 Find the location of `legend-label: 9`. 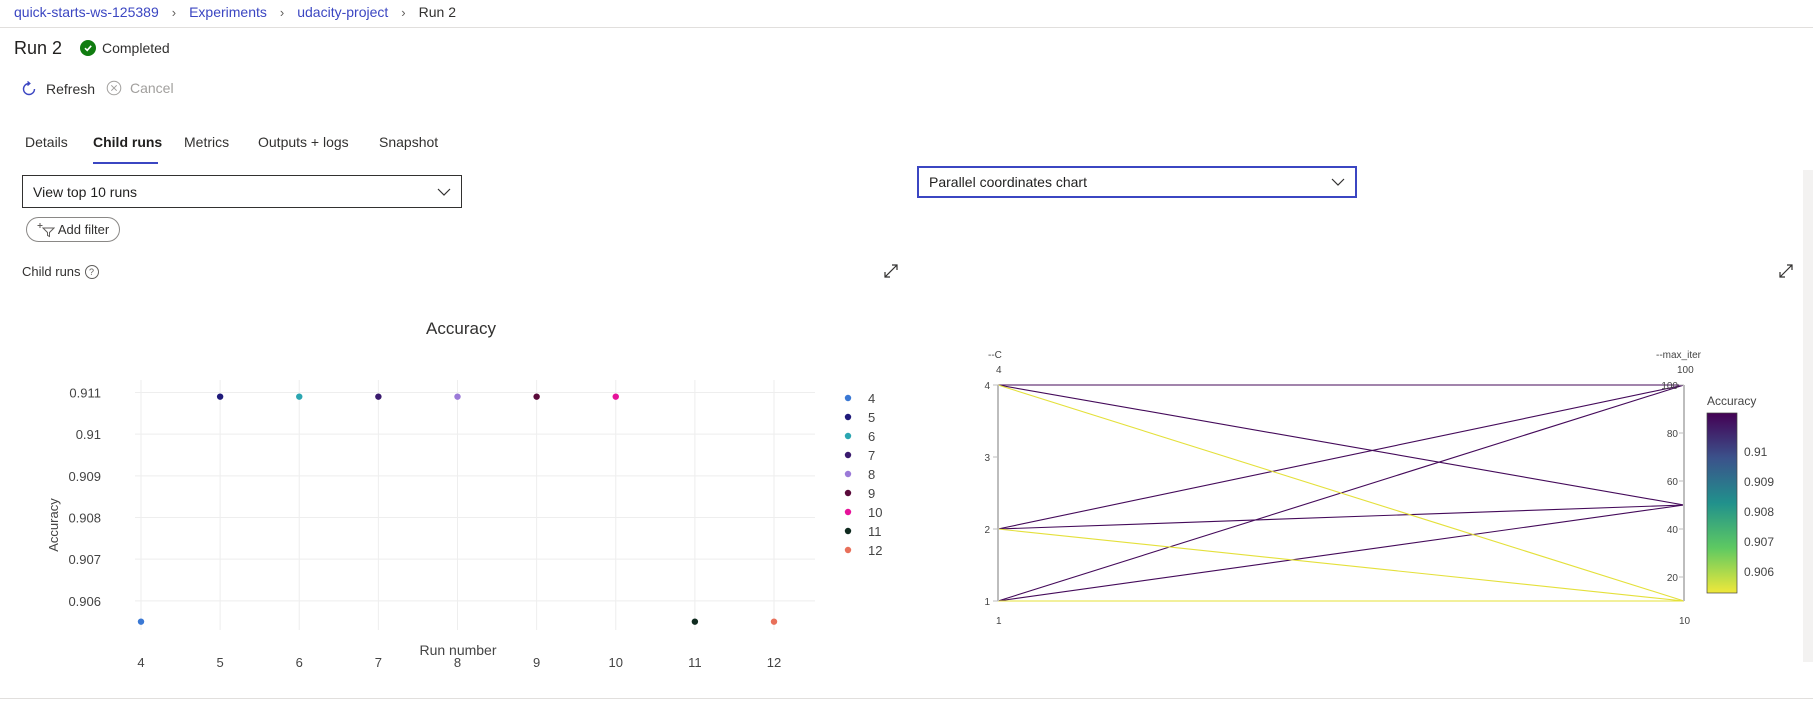

legend-label: 9 is located at coordinates (871, 493).